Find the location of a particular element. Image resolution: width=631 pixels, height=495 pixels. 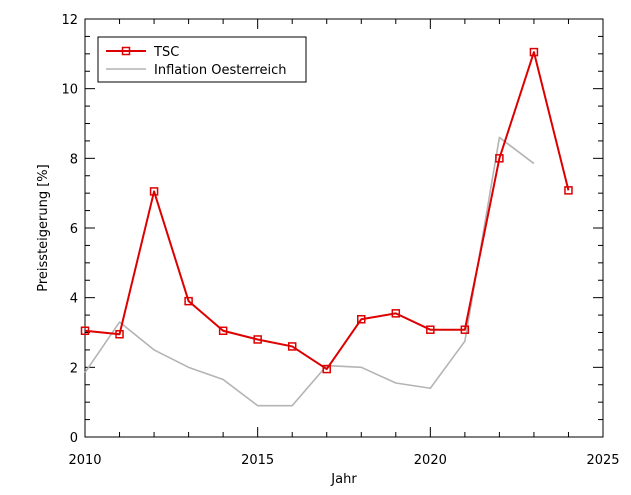

legend-box is located at coordinates (202, 59).